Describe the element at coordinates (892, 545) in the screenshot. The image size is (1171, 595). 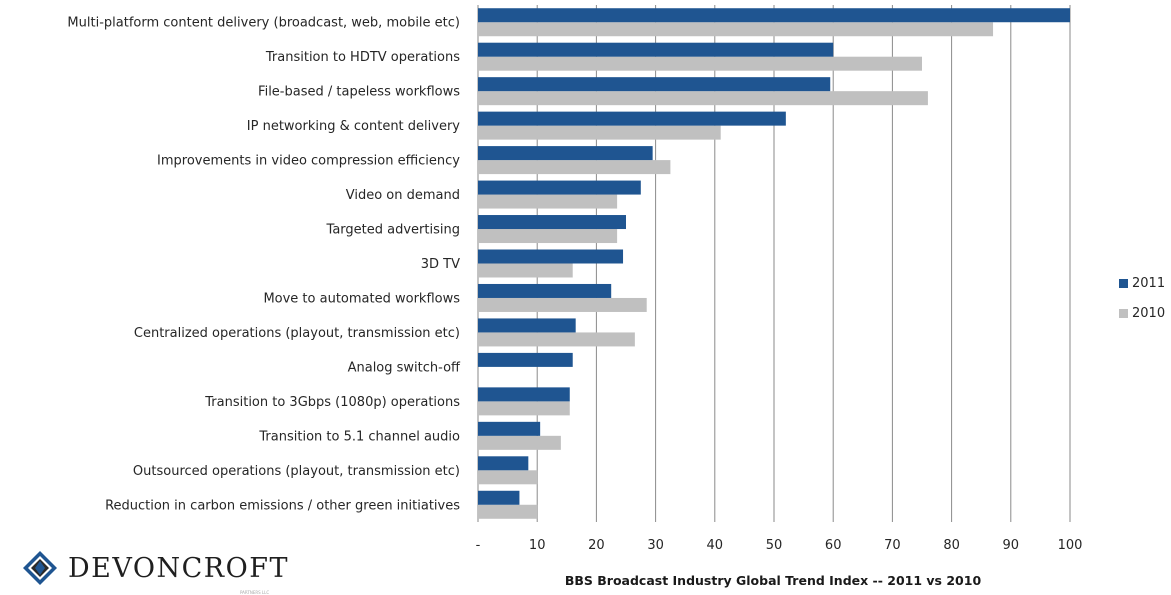
I see `x-tick-label: 70` at that location.